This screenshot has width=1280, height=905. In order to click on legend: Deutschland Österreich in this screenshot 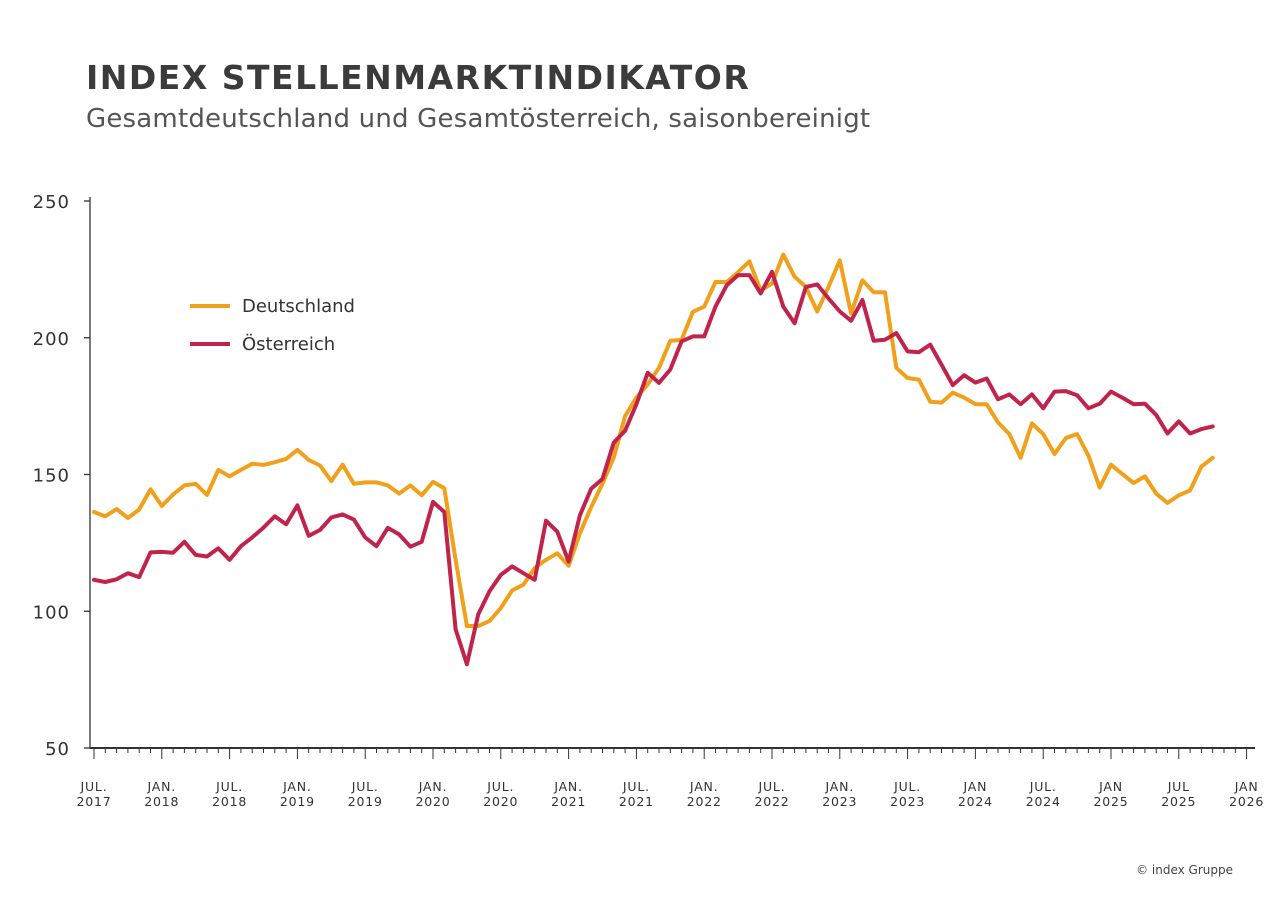, I will do `click(272, 325)`.